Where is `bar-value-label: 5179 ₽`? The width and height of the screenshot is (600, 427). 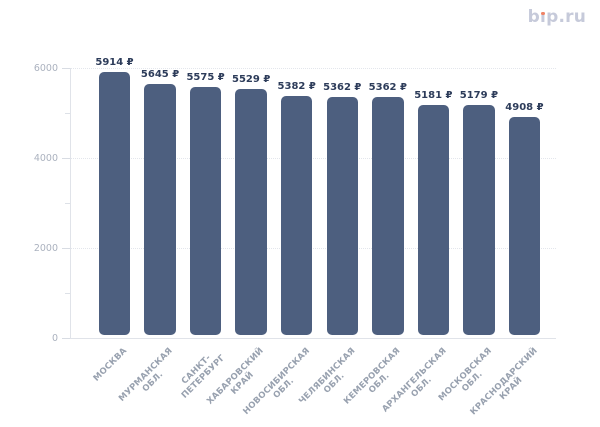 bar-value-label: 5179 ₽ is located at coordinates (479, 95).